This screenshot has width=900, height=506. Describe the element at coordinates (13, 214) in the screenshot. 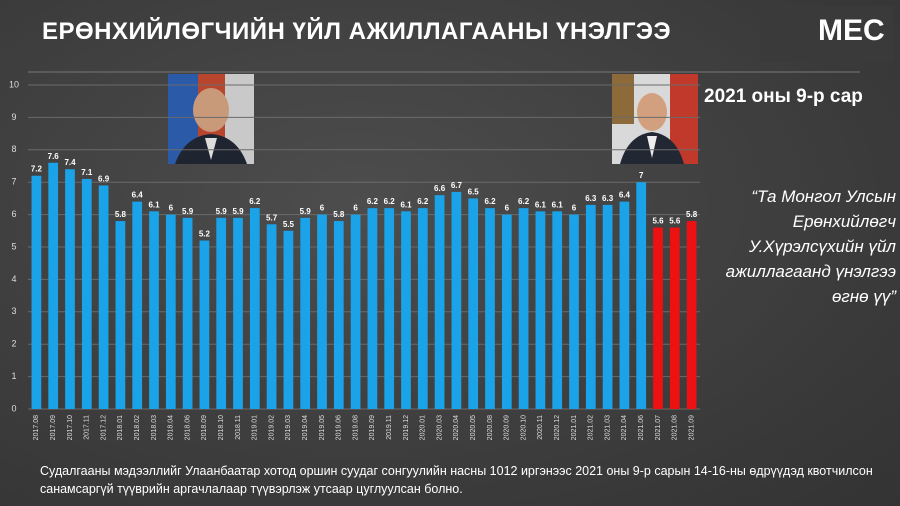

I see `y-tick-label: 6` at that location.